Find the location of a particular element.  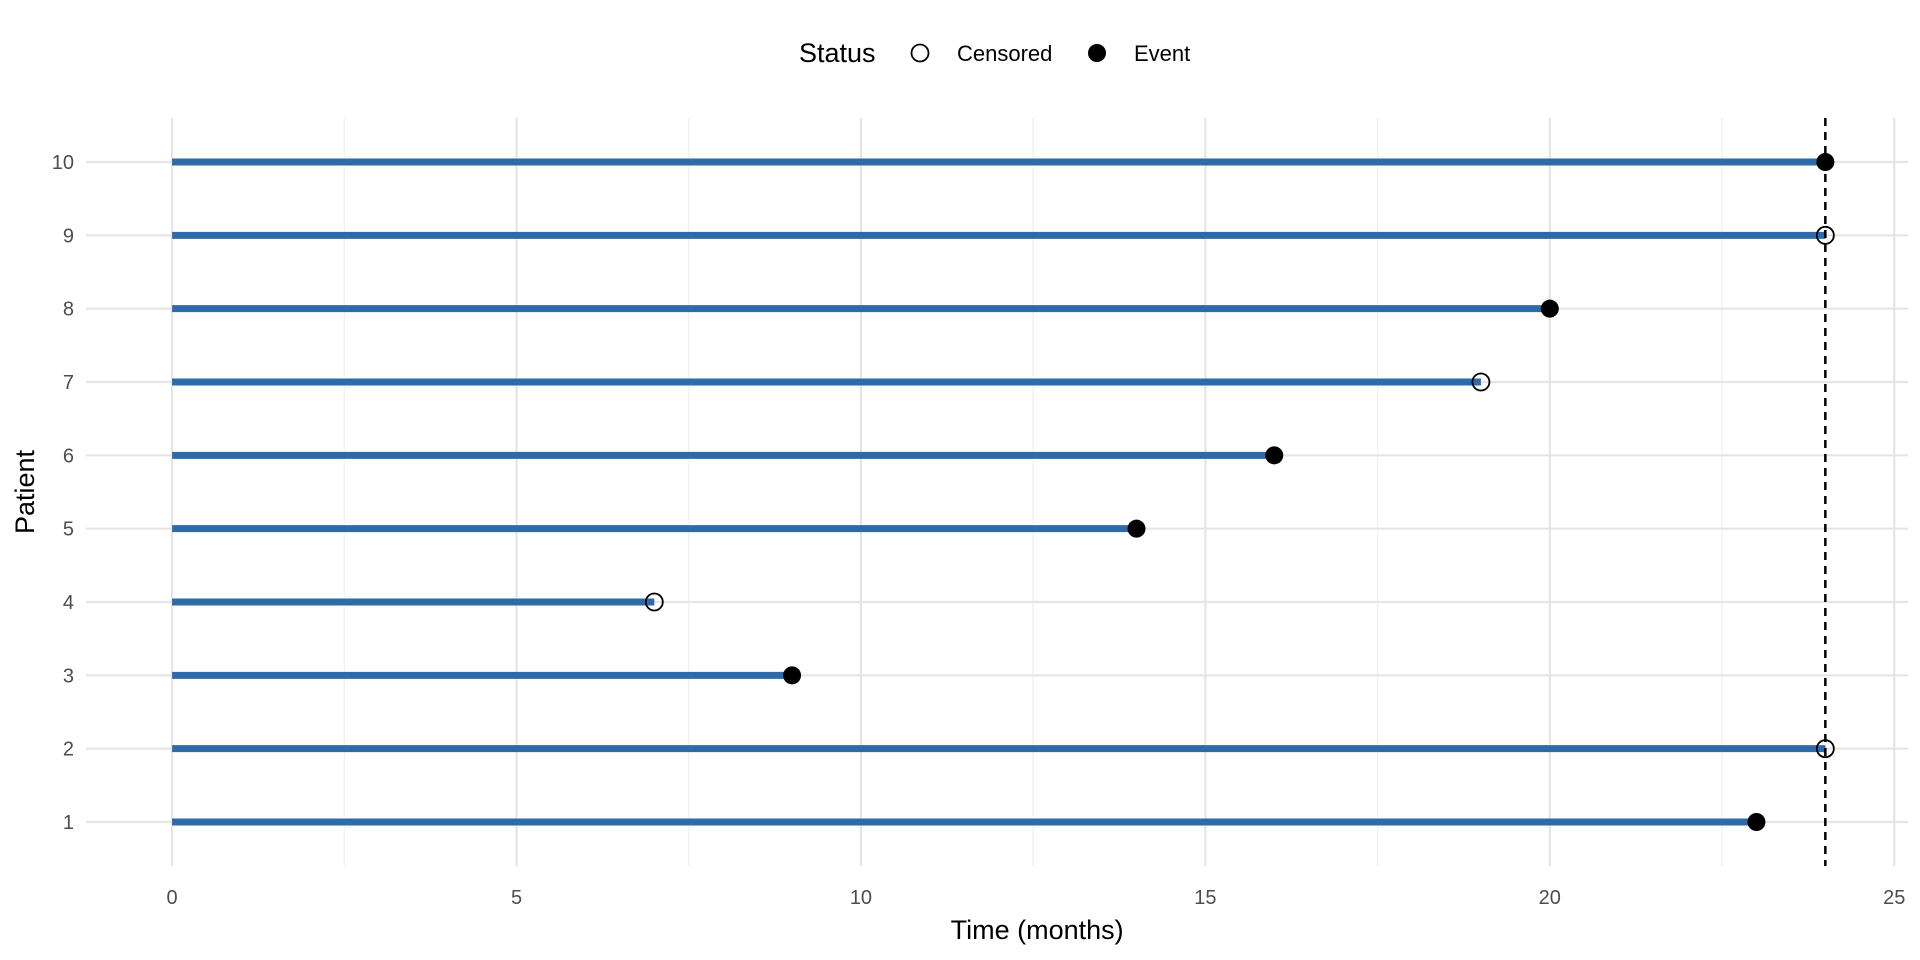

x-tick-label: 0 is located at coordinates (172, 898).